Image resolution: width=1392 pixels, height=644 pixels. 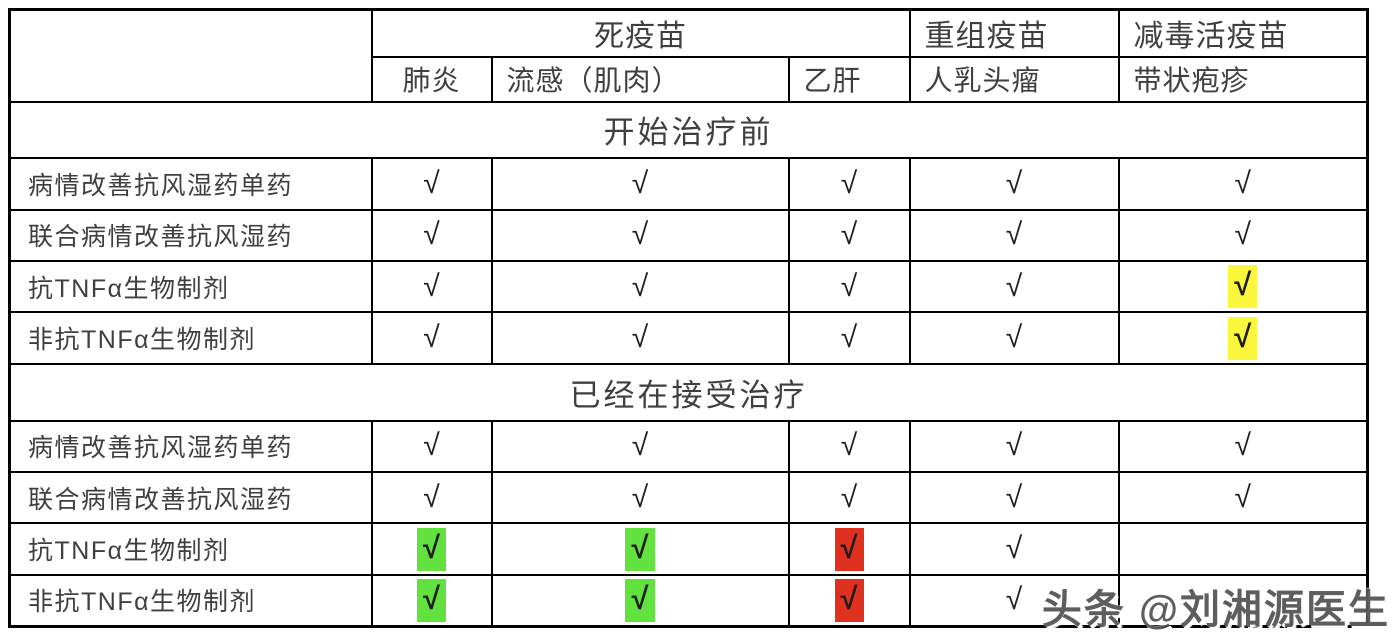 What do you see at coordinates (190, 55) in the screenshot?
I see `corner-cell` at bounding box center [190, 55].